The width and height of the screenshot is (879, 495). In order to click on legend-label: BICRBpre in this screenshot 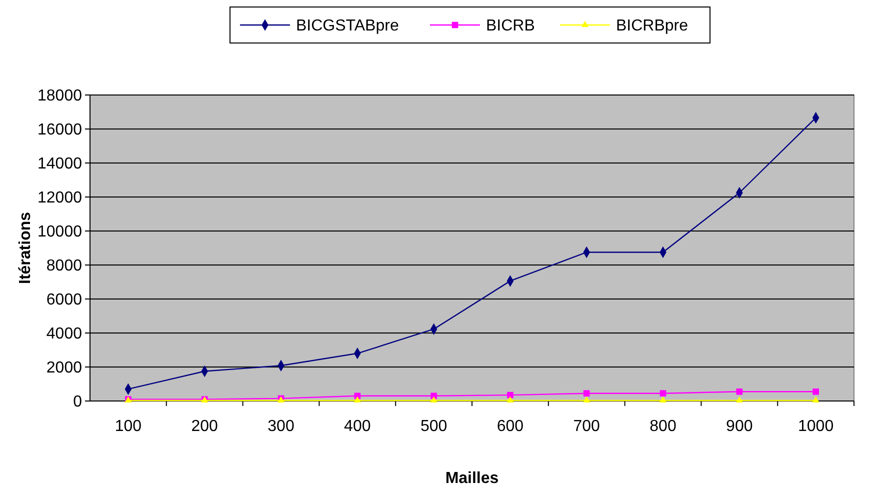, I will do `click(652, 26)`.